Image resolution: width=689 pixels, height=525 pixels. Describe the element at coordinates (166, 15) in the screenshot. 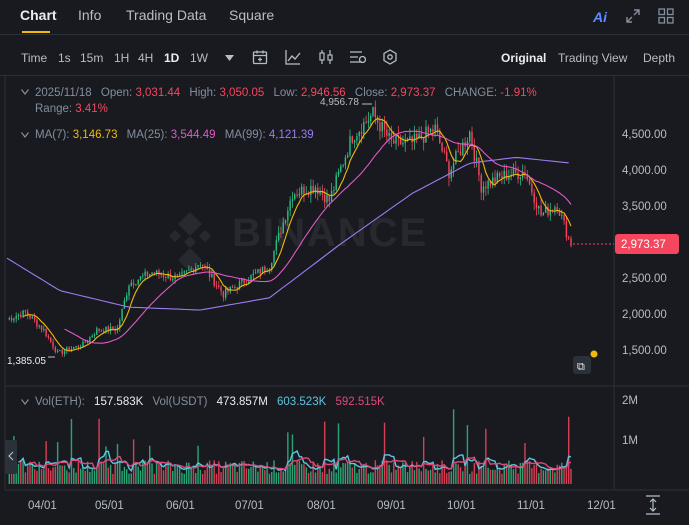

I see `tab-trading-data: Trading Data` at that location.